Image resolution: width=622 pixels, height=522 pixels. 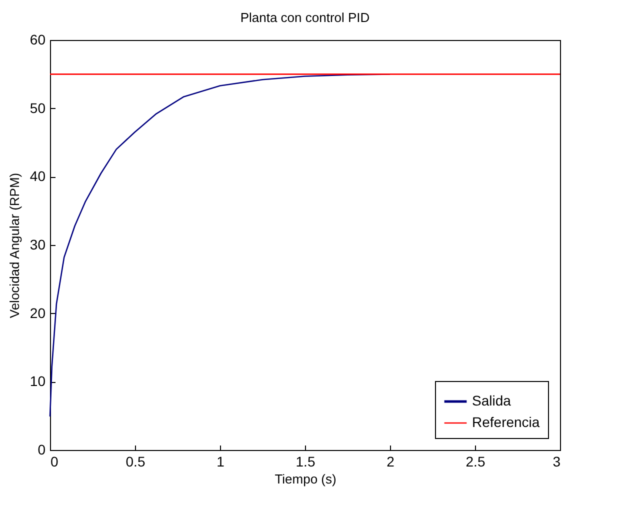 I want to click on y-tick-label: 0, so click(x=42, y=450).